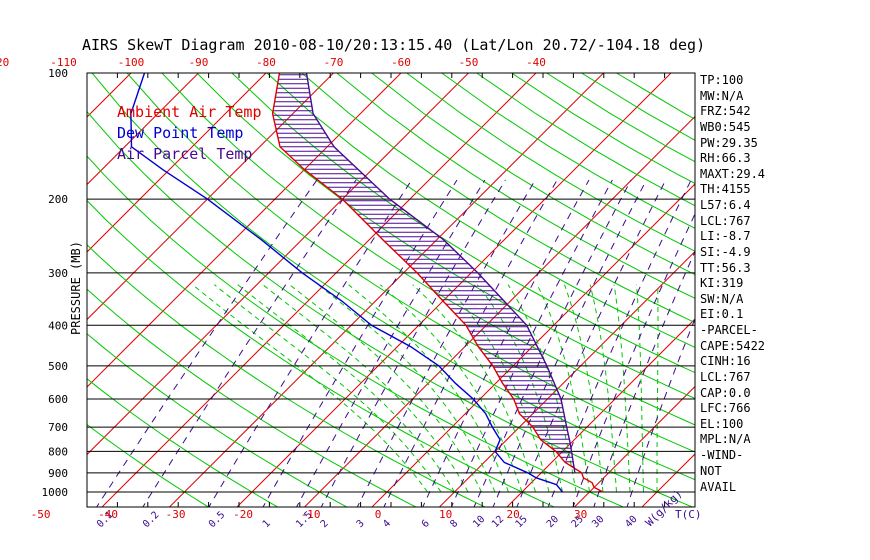 The image size is (870, 560). What do you see at coordinates (199, 62) in the screenshot?
I see `temp-tick-label-top: -90` at bounding box center [199, 62].